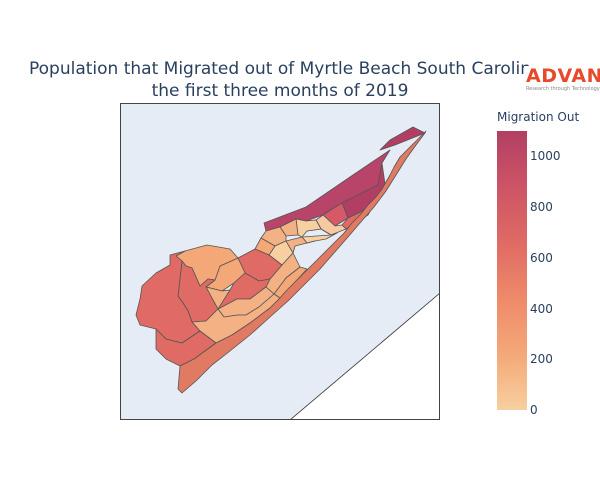 This screenshot has height=500, width=600. Describe the element at coordinates (541, 257) in the screenshot. I see `colorbar-tick-label: 600` at that location.